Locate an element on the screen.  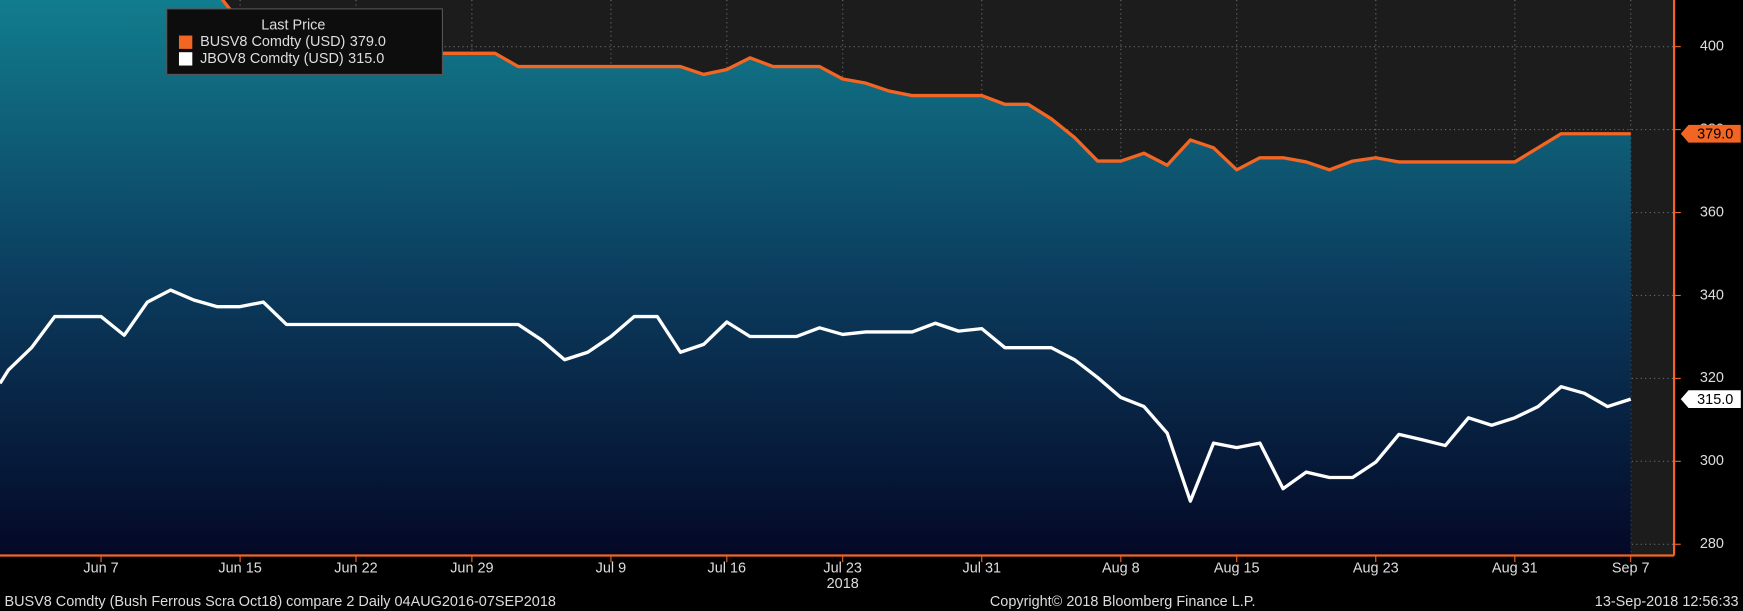
x-tick-label: Jun 29 is located at coordinates (471, 569).